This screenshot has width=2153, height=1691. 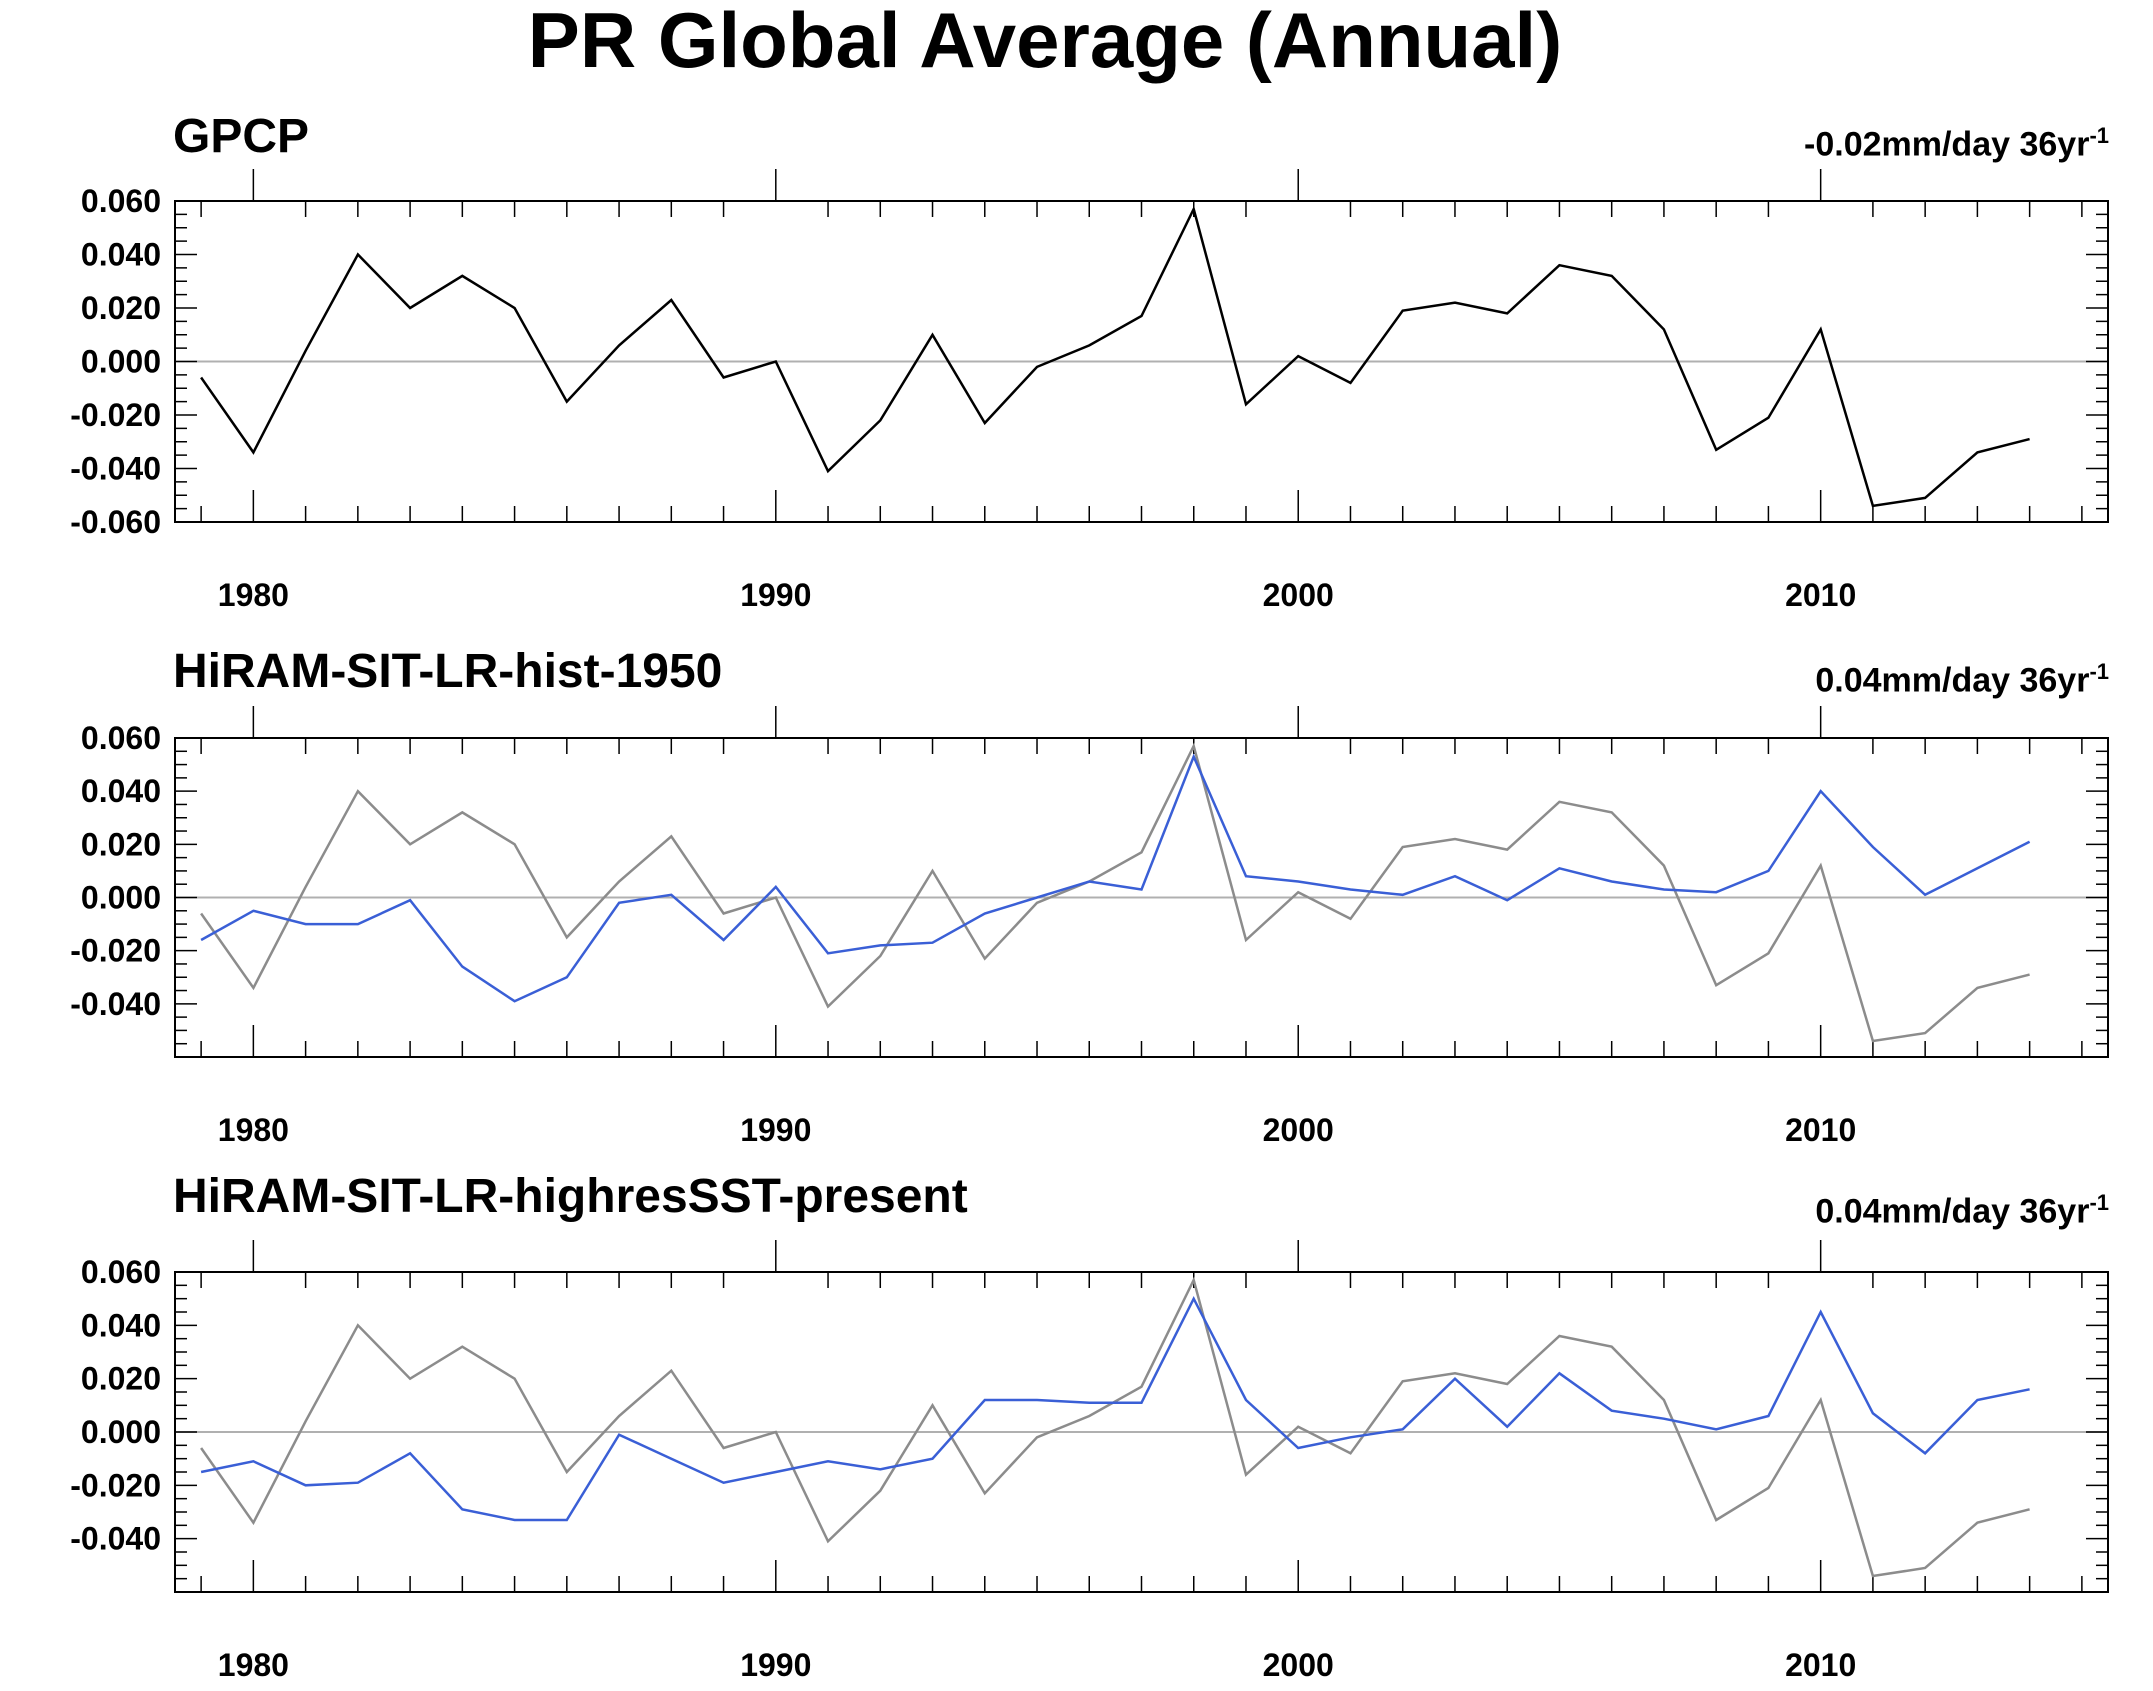 What do you see at coordinates (253, 1130) in the screenshot?
I see `panel-2-xtick-label: 1980` at bounding box center [253, 1130].